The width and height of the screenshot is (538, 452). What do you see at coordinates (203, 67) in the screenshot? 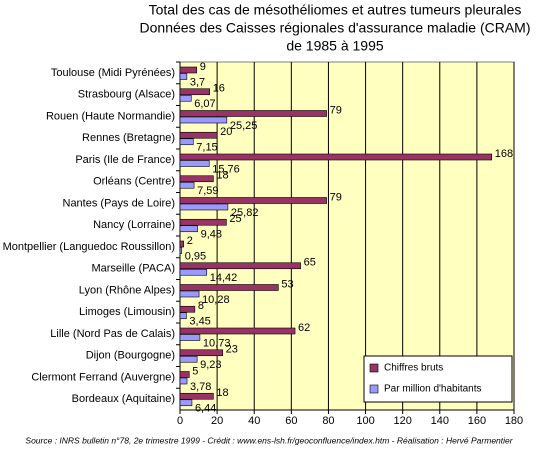
I see `data-label: 9` at bounding box center [203, 67].